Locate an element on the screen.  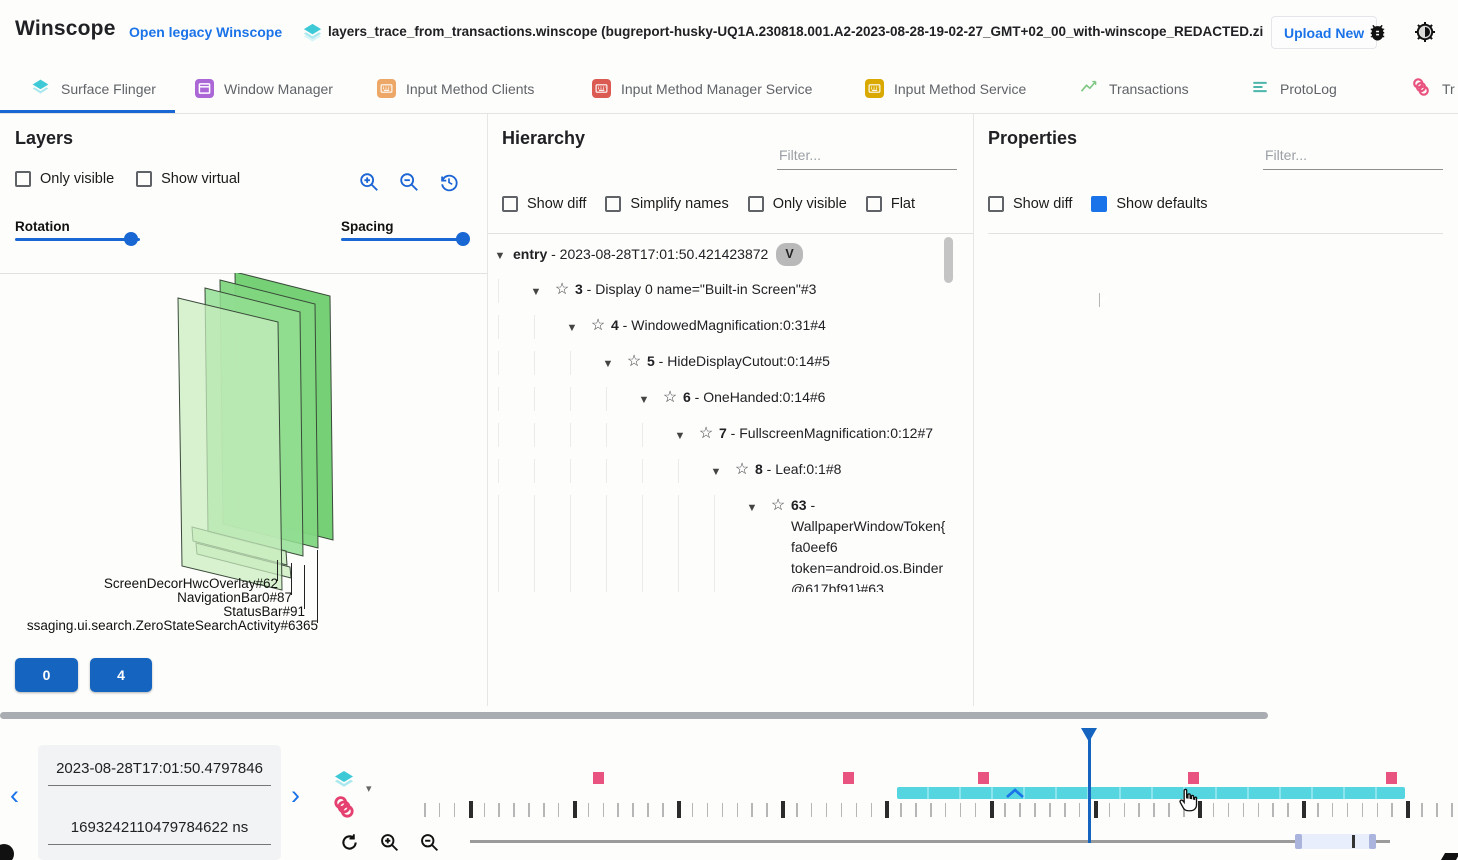
zoom-out-icon is located at coordinates (409, 184).